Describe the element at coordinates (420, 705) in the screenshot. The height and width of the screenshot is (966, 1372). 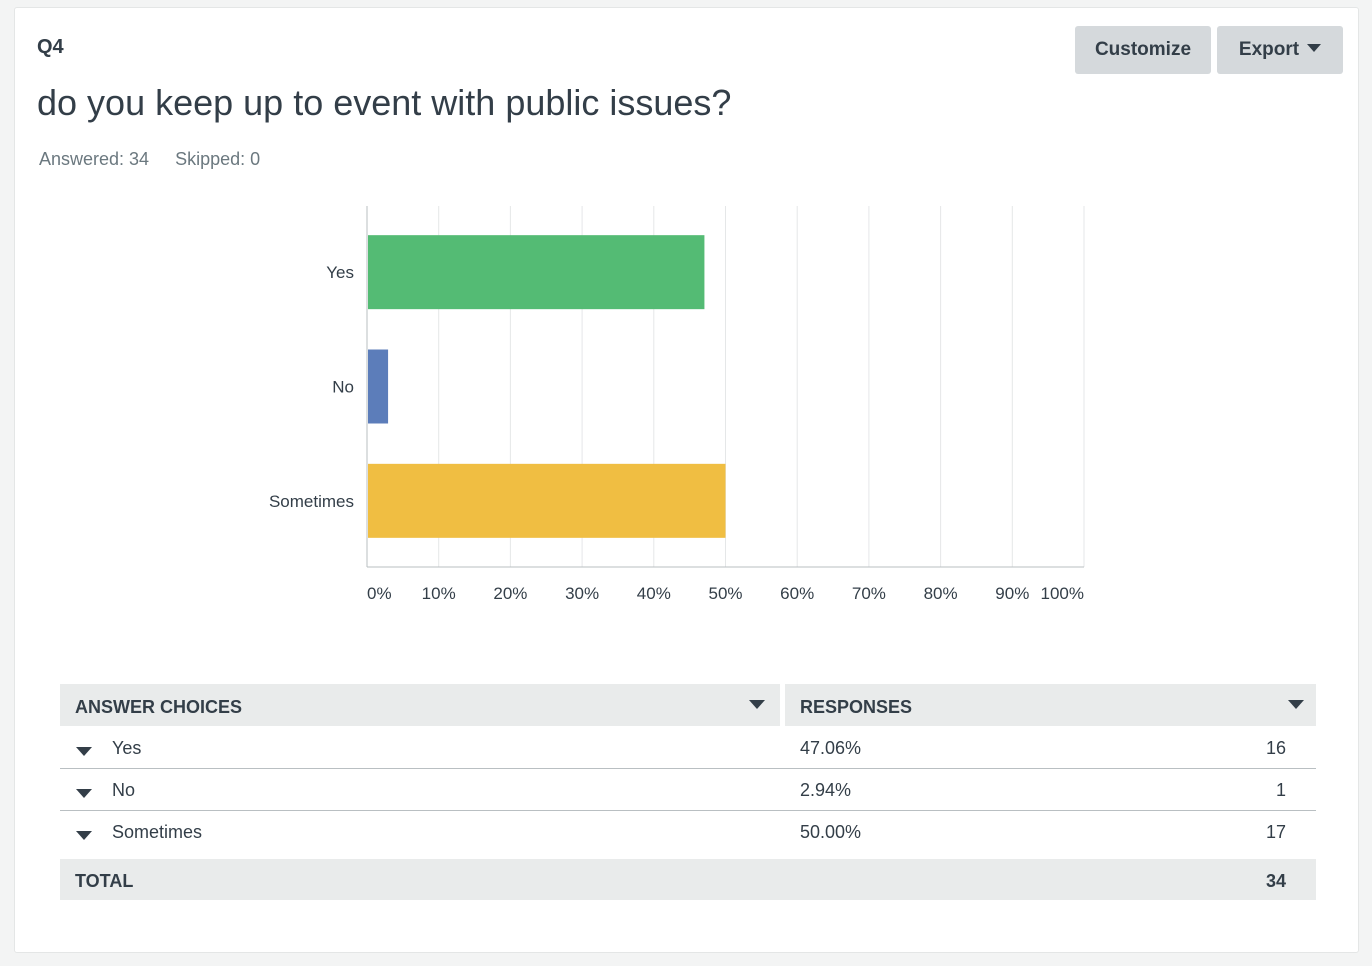
I see `answer-choices-header: ANSWER CHOICES` at that location.